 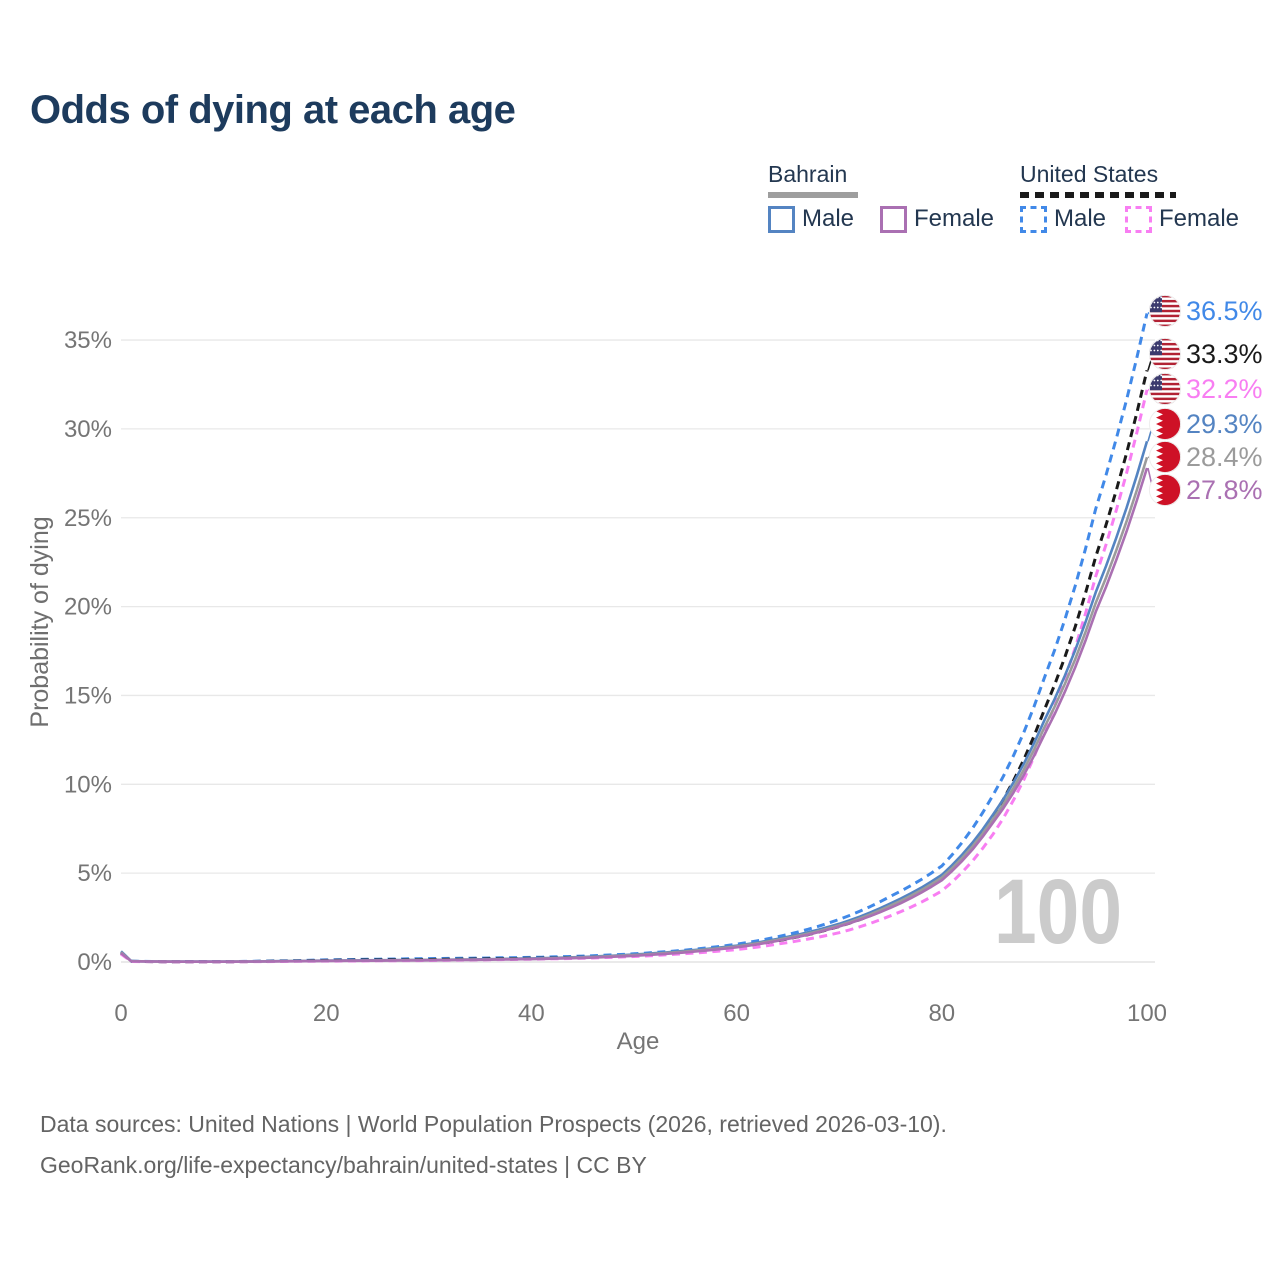 I want to click on end-value-label: 33.3%, so click(x=1224, y=354).